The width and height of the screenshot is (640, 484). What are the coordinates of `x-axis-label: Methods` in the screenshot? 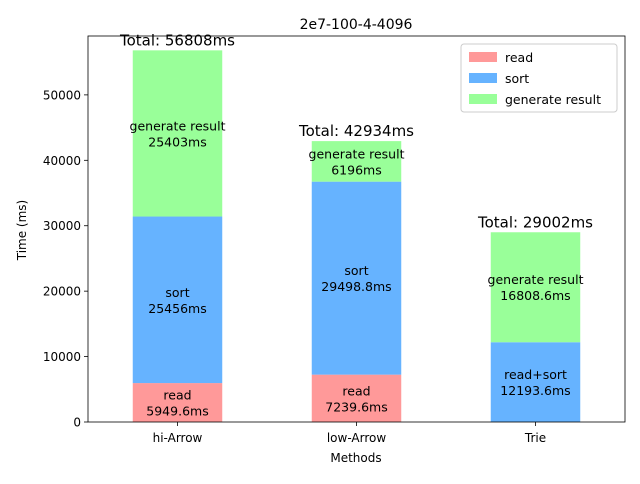 It's located at (355, 458).